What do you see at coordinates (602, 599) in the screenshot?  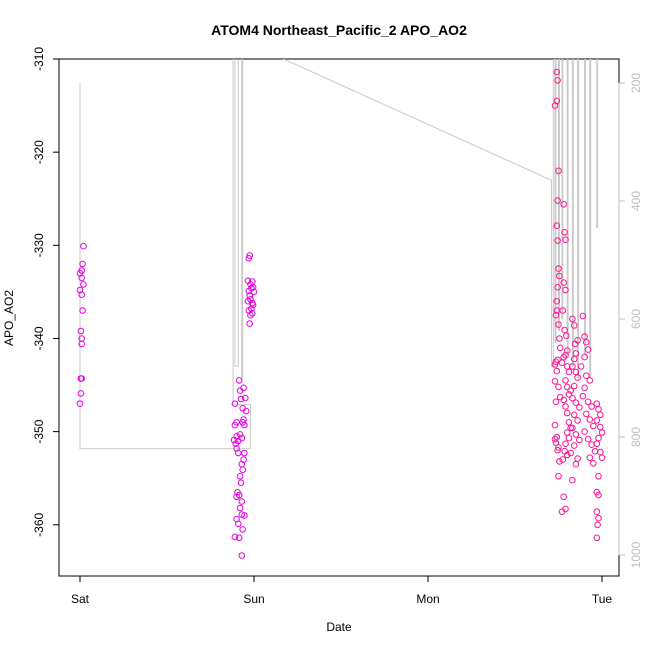 I see `x-tick-label: Tue` at bounding box center [602, 599].